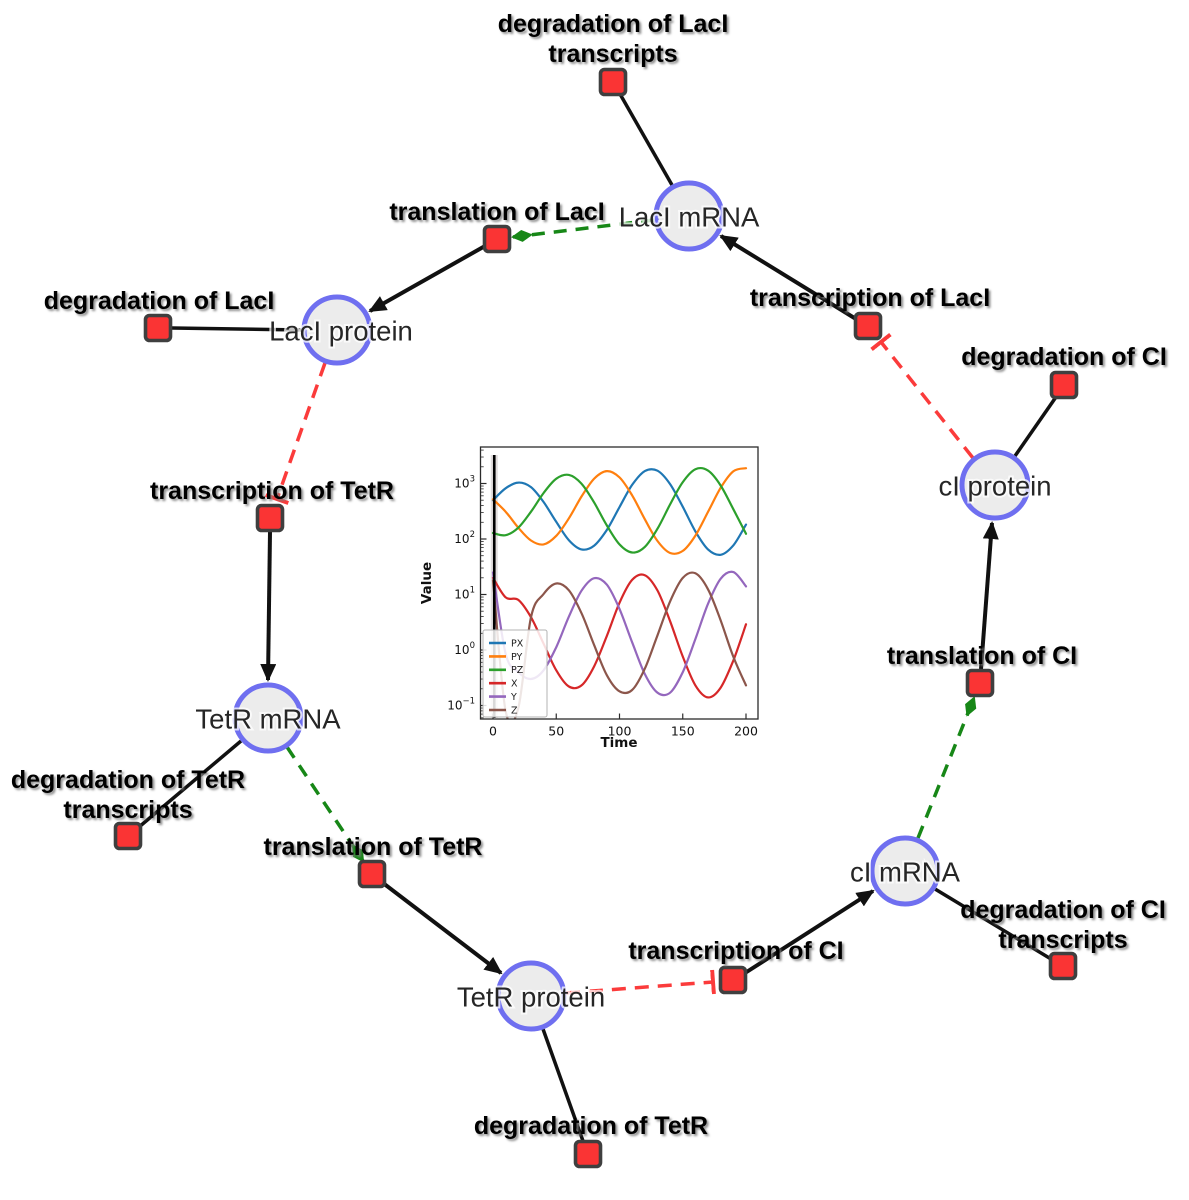  I want to click on species-label-tetr-mrna: TetR mRNA, so click(268, 719).